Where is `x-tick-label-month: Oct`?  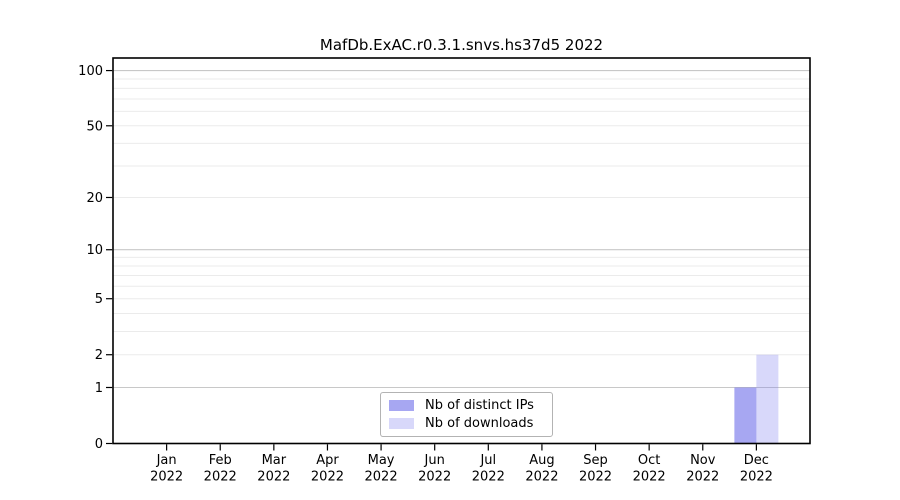
x-tick-label-month: Oct is located at coordinates (649, 460).